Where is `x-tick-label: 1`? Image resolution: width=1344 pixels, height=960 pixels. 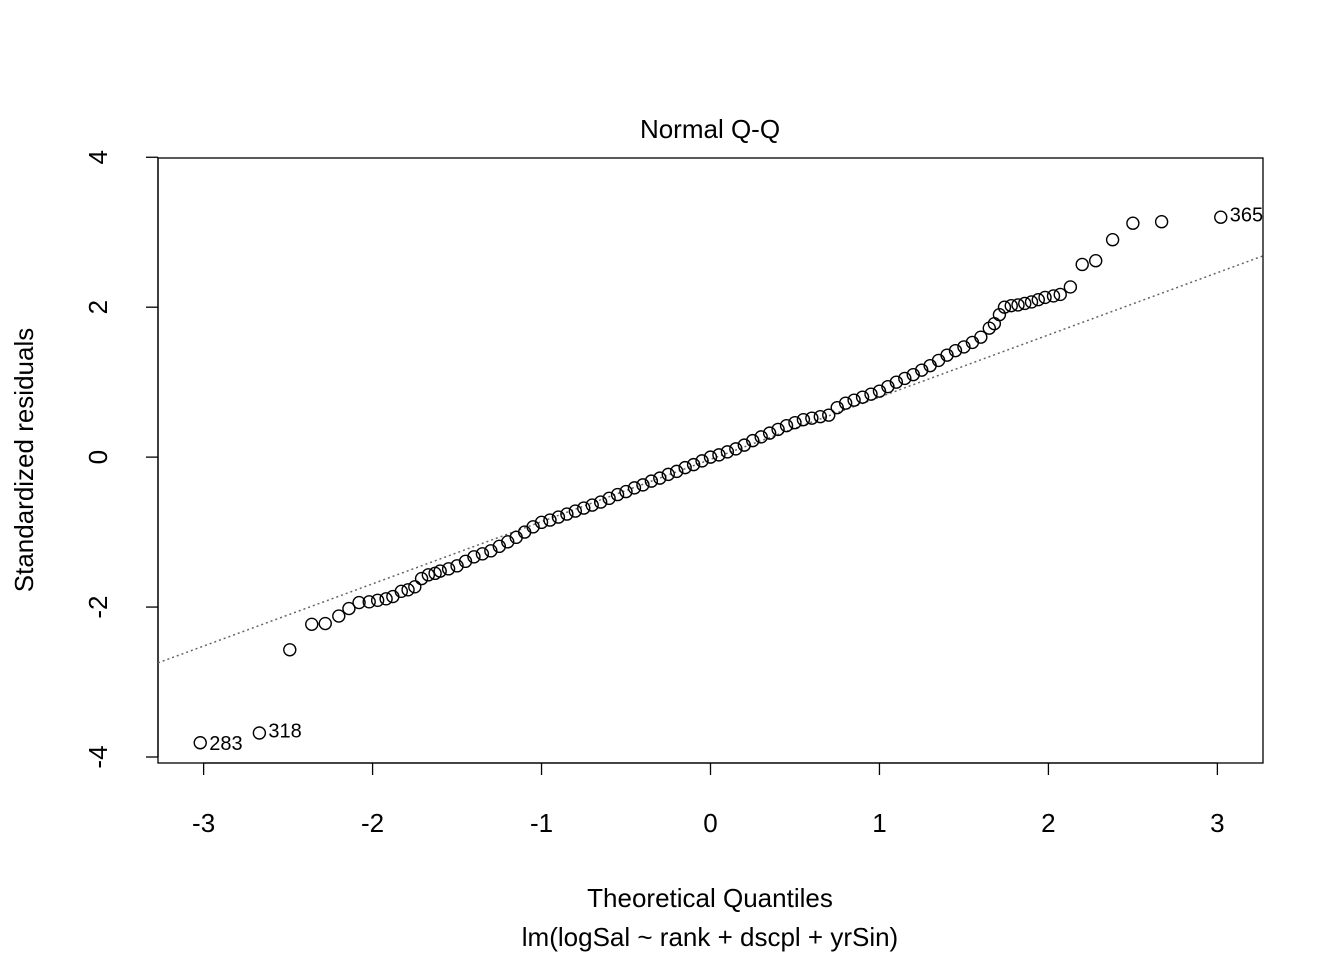
x-tick-label: 1 is located at coordinates (879, 823).